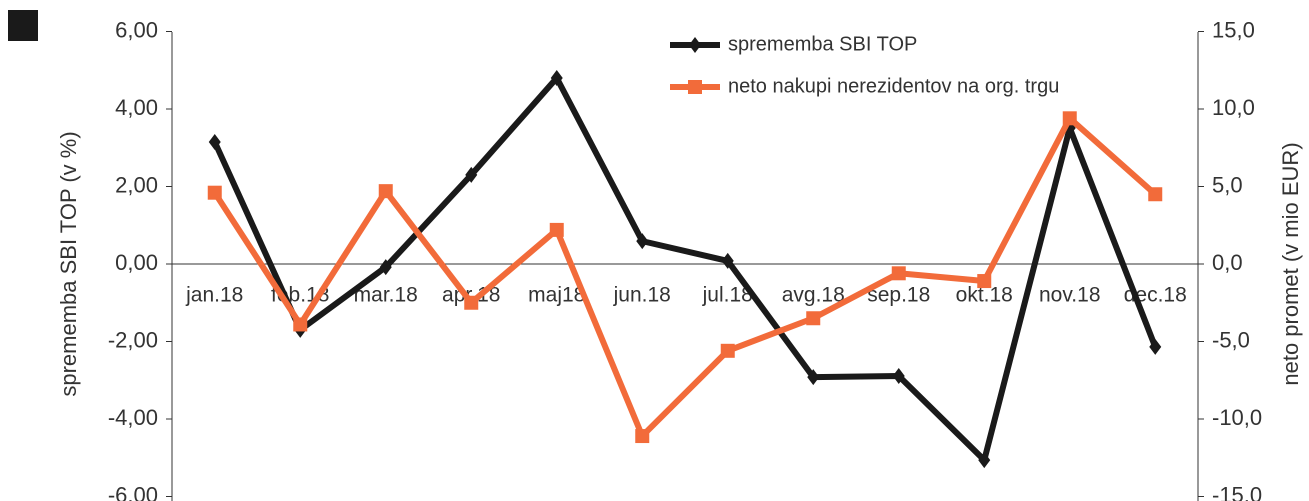 The height and width of the screenshot is (501, 1309). I want to click on x-tick-label: sep.18, so click(898, 295).